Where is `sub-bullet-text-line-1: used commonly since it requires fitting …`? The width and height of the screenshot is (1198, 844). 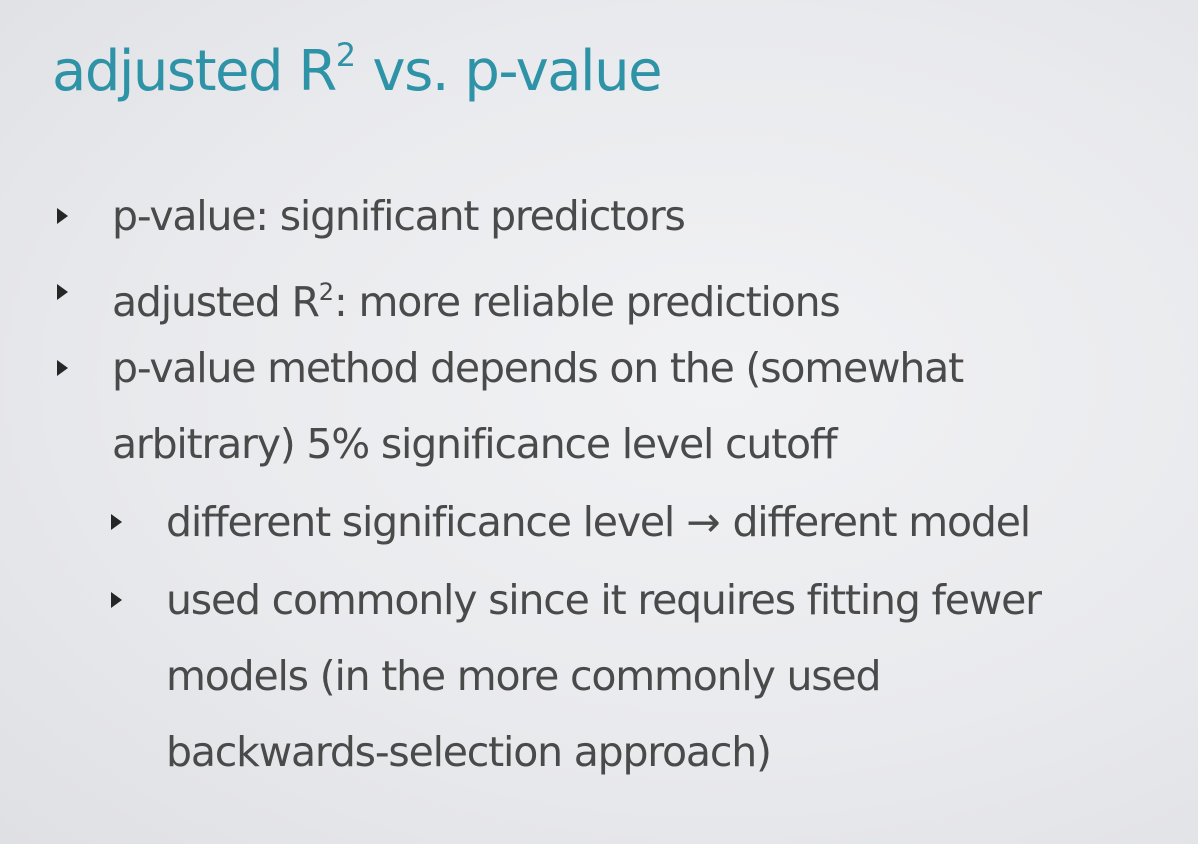 sub-bullet-text-line-1: used commonly since it requires fitting … is located at coordinates (604, 600).